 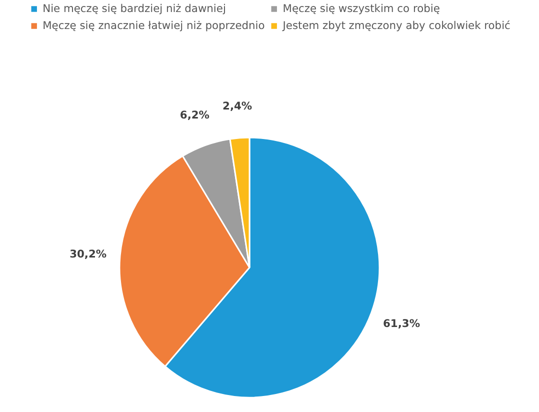 What do you see at coordinates (134, 8) in the screenshot?
I see `legend-label: Nie męczę się bardziej niż dawniej` at bounding box center [134, 8].